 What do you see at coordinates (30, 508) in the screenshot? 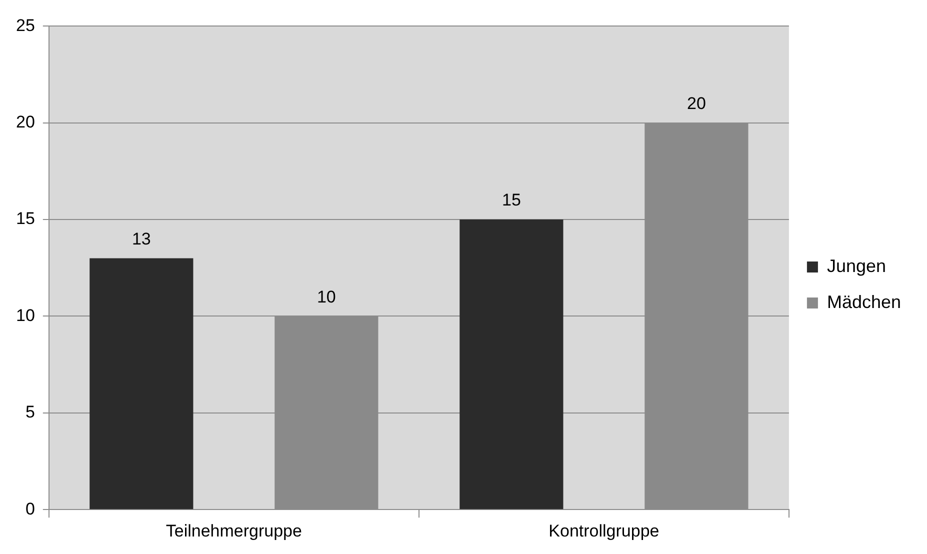
I see `y-tick-label: 0` at bounding box center [30, 508].